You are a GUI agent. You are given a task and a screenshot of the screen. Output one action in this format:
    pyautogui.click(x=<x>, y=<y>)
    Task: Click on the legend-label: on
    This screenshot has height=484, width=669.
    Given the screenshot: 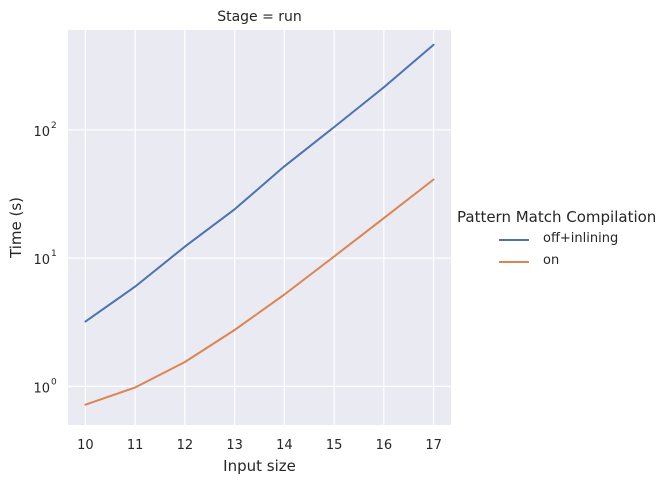 What is the action you would take?
    pyautogui.click(x=551, y=260)
    